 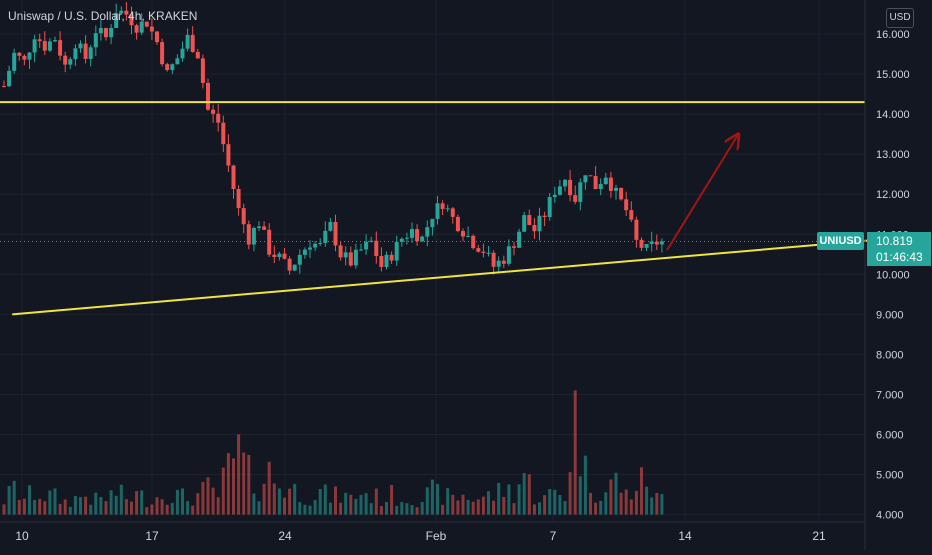 What do you see at coordinates (890, 395) in the screenshot?
I see `y-tick-label: 7.000` at bounding box center [890, 395].